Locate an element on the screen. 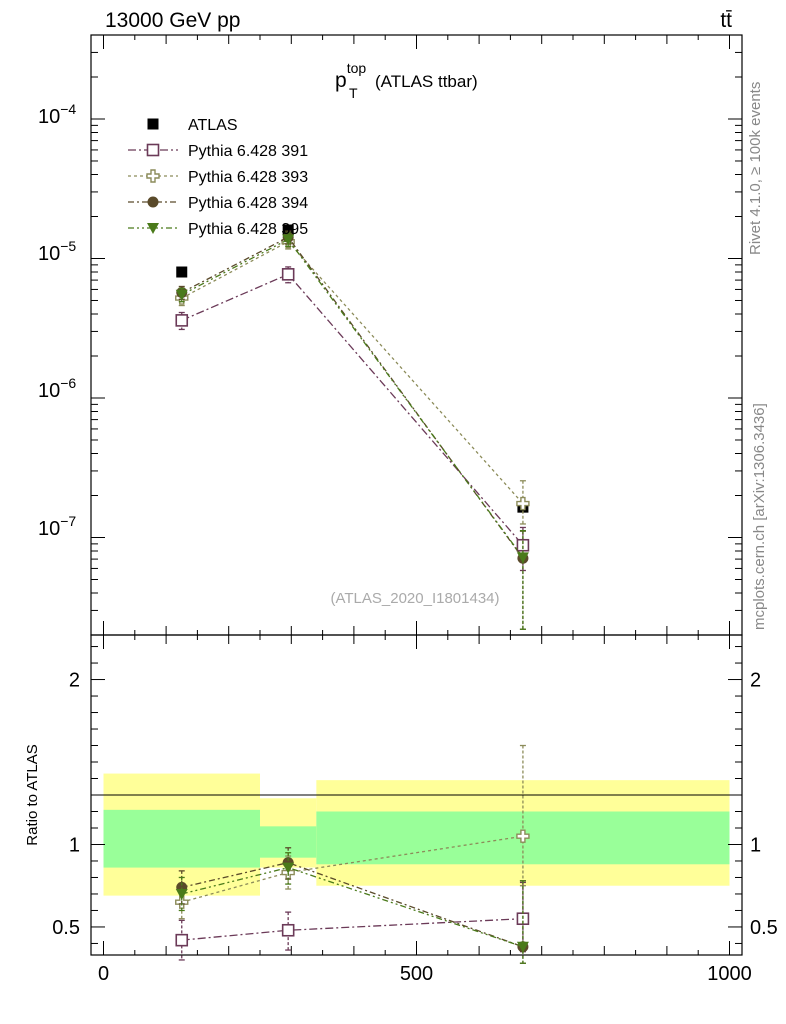  plot-title: ptop T (ATLAS ttbar) is located at coordinates (406, 80).